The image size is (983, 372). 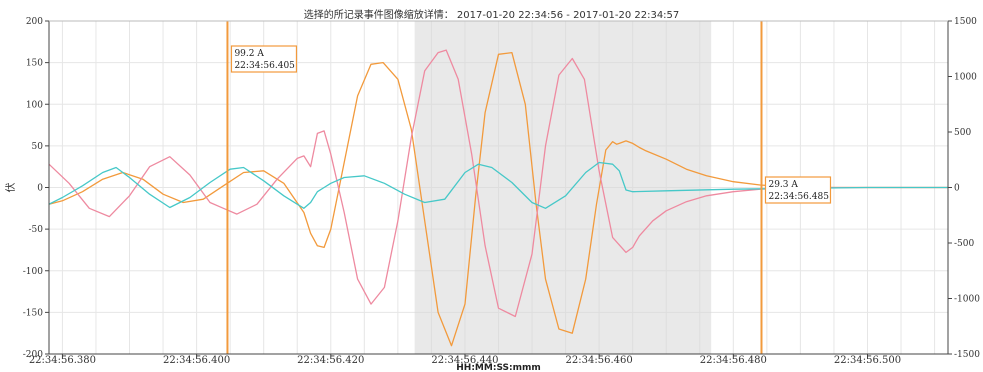 What do you see at coordinates (33, 313) in the screenshot?
I see `left-tick-label: -150` at bounding box center [33, 313].